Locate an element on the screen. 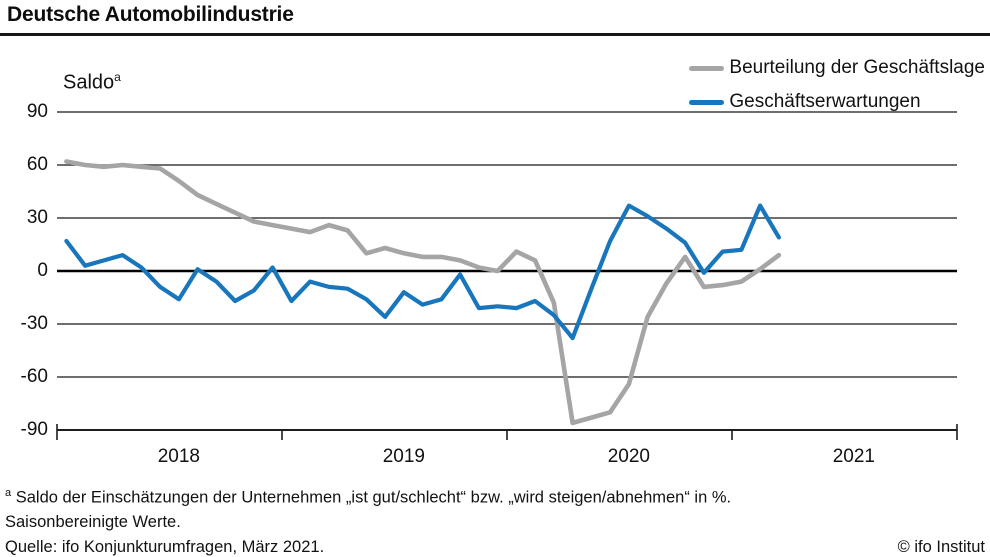 This screenshot has height=557, width=990. geschaeftserwartungen-line-swatch is located at coordinates (707, 102).